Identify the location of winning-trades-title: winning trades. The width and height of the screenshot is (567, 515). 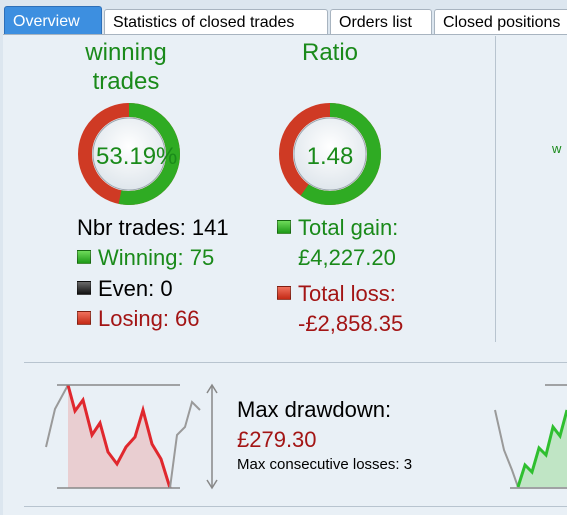
(126, 67).